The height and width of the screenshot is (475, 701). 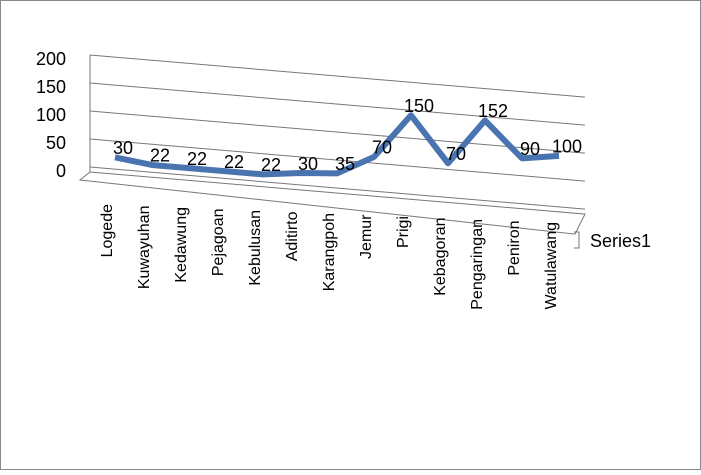 I want to click on y-tick-label: 0, so click(x=61, y=171).